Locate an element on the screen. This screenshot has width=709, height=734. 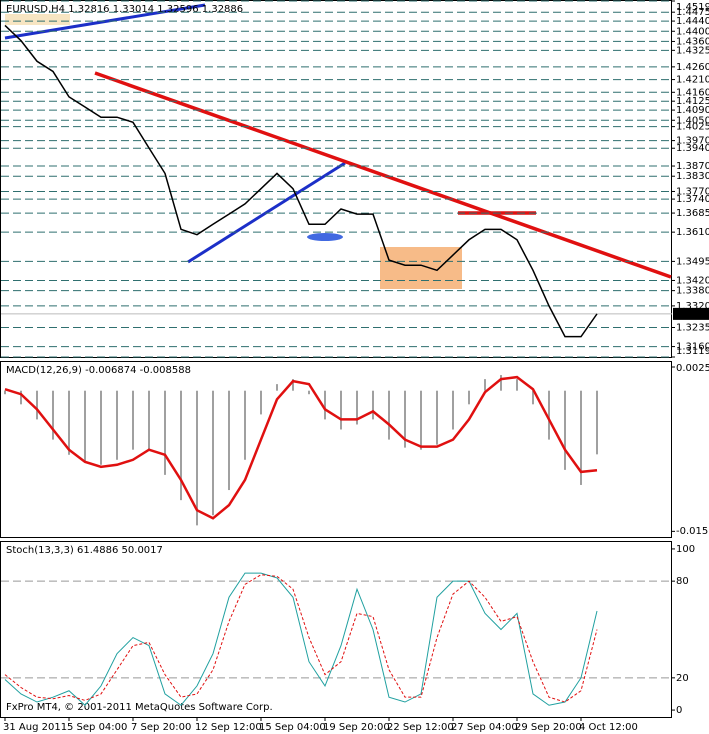
x-tick-label: 31 Aug 2011 is located at coordinates (35, 727).